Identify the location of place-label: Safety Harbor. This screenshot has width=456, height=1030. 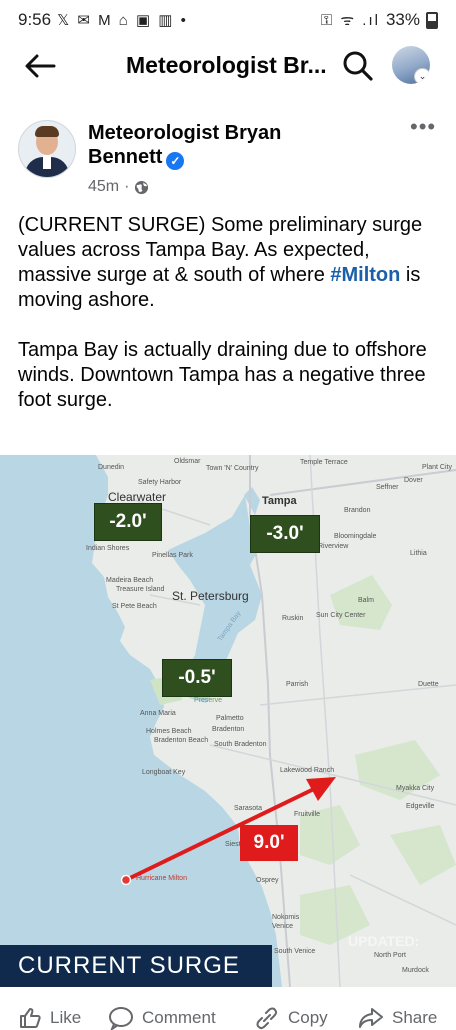
(160, 482).